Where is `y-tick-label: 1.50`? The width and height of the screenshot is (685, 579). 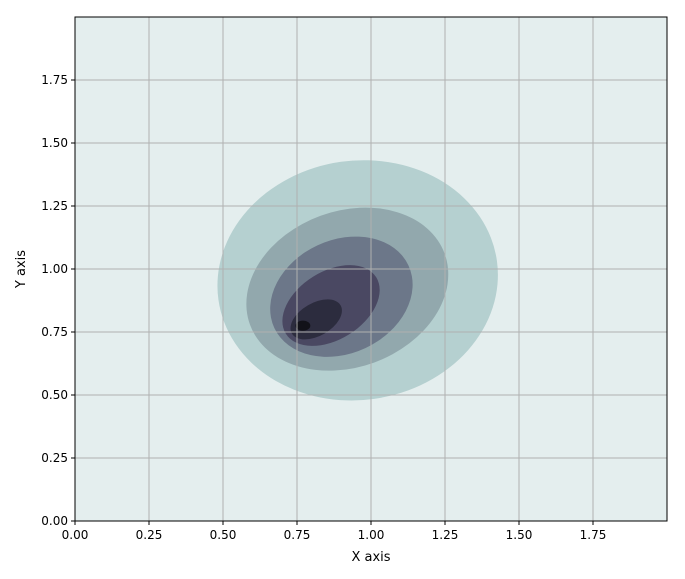 y-tick-label: 1.50 is located at coordinates (54, 143).